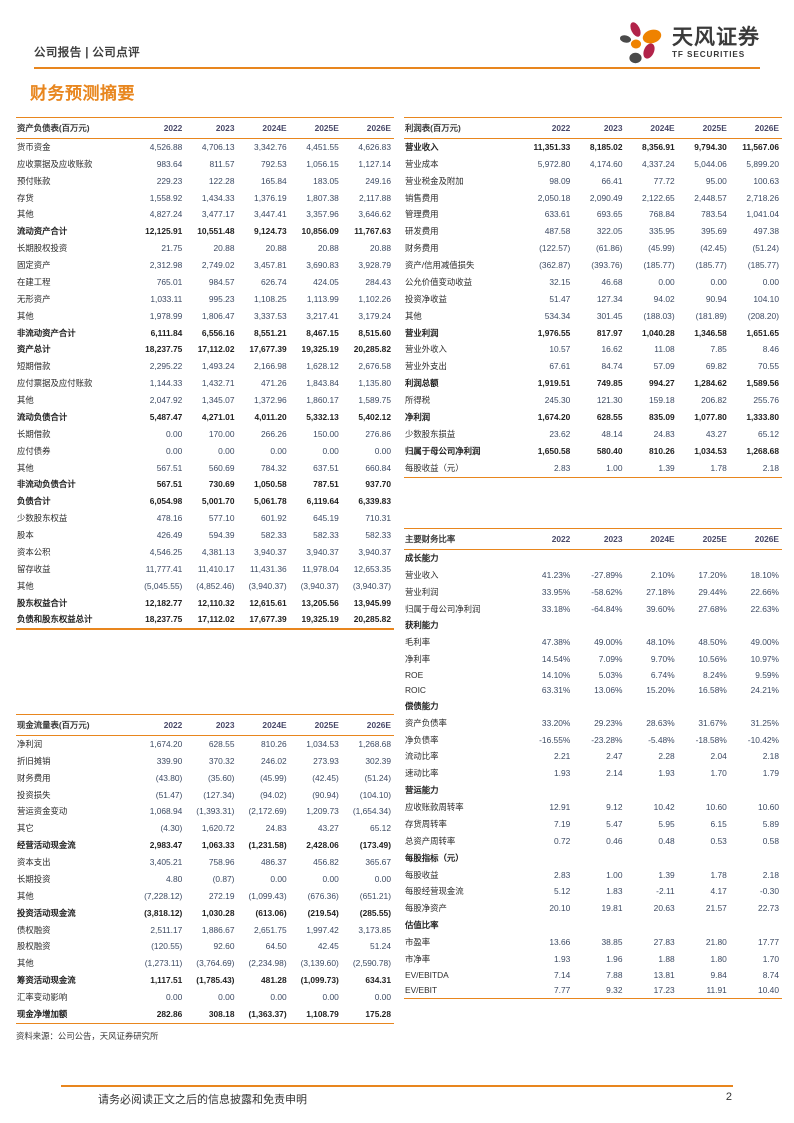 The height and width of the screenshot is (1123, 794). Describe the element at coordinates (218, 400) in the screenshot. I see `balance-sheet-cell: 1,345.07` at that location.